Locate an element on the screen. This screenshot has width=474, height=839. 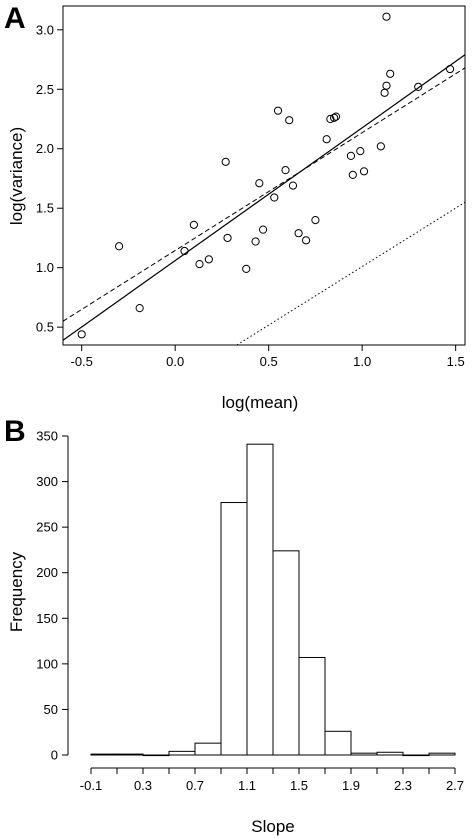
x-tick-label: 1.0 is located at coordinates (362, 361).